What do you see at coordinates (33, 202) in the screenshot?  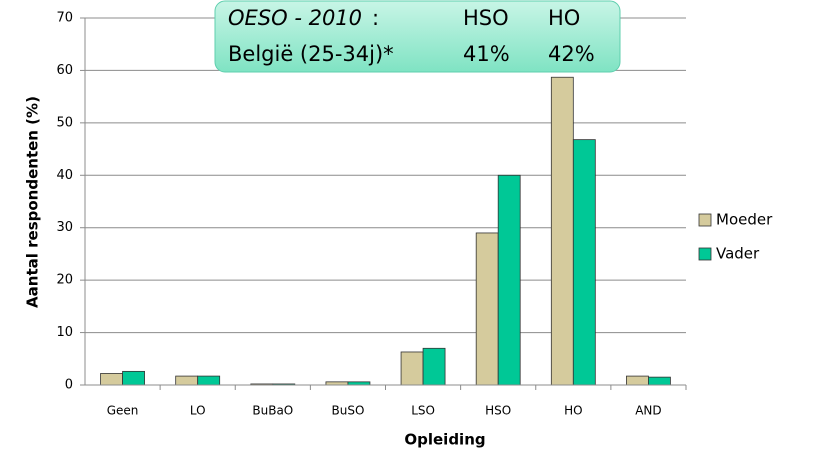 I see `y-axis-label: Aantal respondenten (%)` at bounding box center [33, 202].